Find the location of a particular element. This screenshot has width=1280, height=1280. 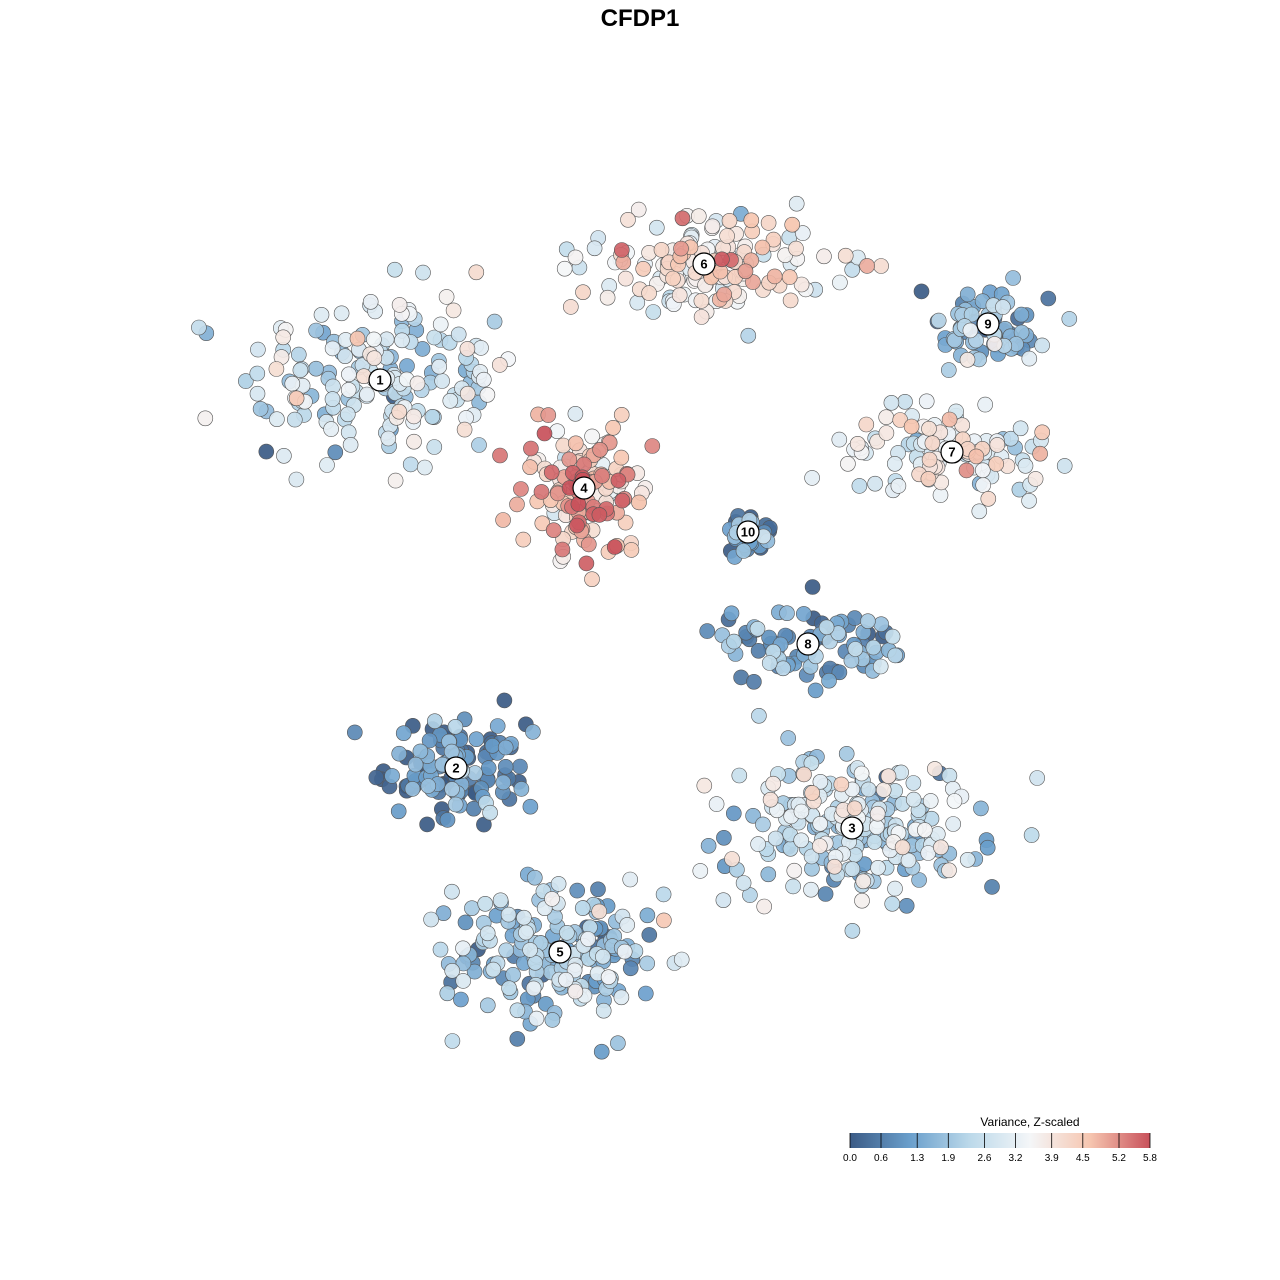

cluster-label-text: 8 is located at coordinates (807, 644).